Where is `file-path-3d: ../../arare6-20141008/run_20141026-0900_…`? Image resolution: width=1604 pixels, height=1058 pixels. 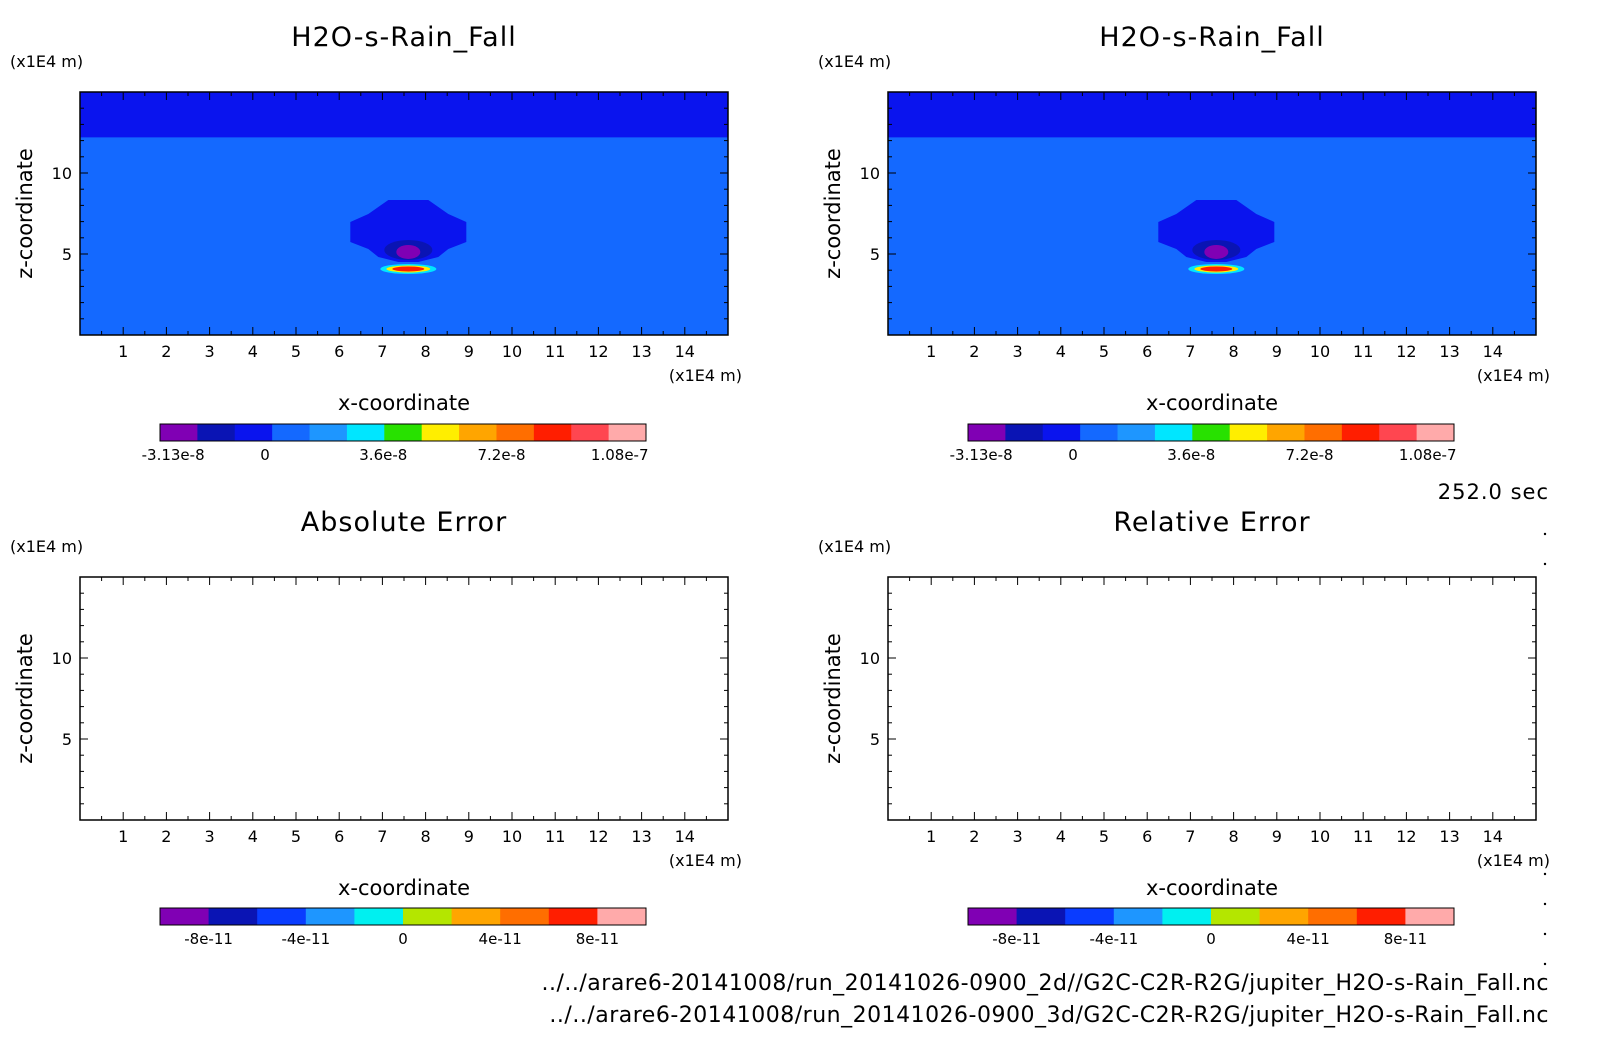
file-path-3d: ../../arare6-20141008/run_20141026-0900_… is located at coordinates (1049, 1015).